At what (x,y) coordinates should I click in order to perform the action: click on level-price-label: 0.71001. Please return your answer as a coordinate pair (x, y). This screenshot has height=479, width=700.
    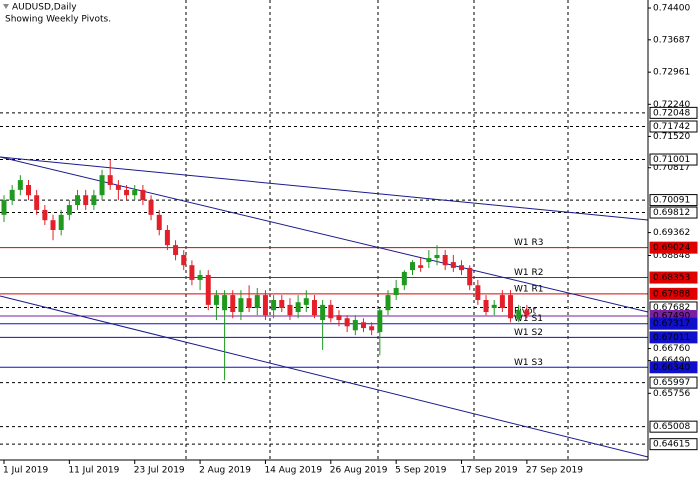
    Looking at the image, I should click on (671, 160).